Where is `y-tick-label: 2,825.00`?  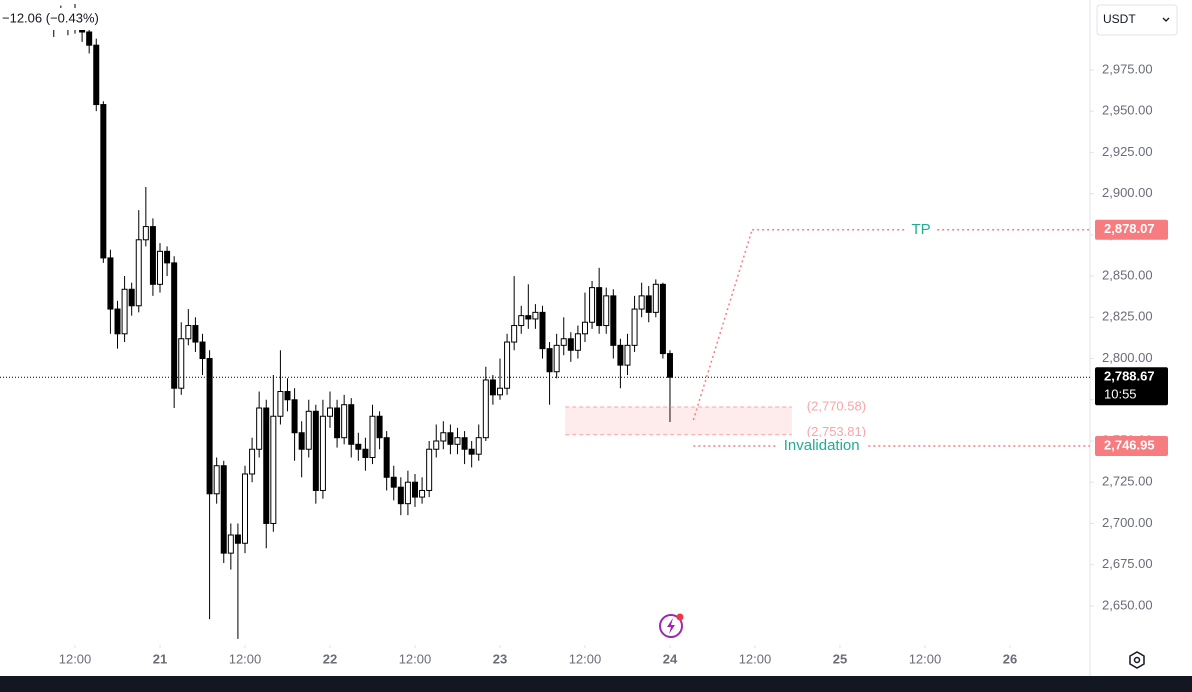 y-tick-label: 2,825.00 is located at coordinates (1127, 316).